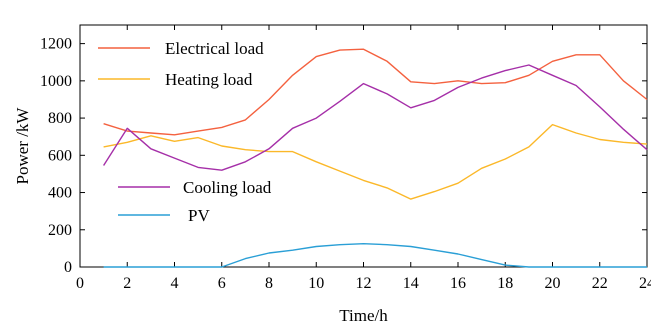  I want to click on x-tick-label: 2, so click(127, 283).